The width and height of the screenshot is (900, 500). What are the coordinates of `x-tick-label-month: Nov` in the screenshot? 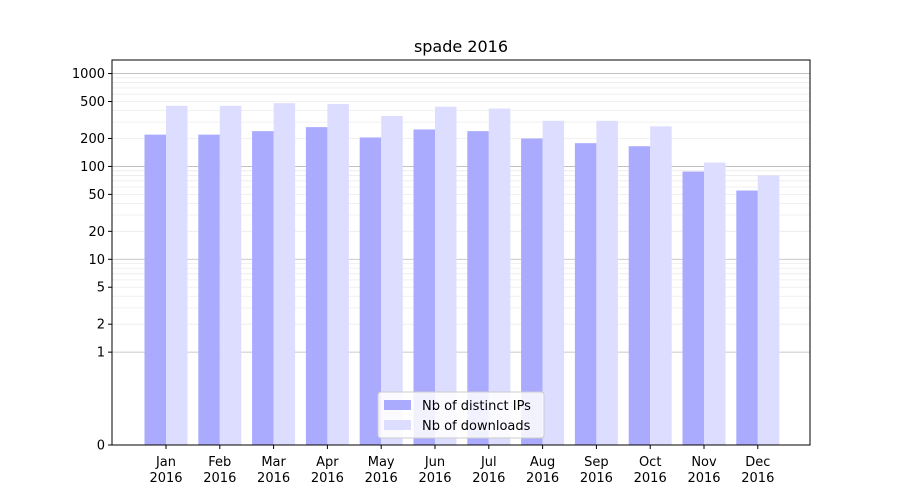 It's located at (704, 462).